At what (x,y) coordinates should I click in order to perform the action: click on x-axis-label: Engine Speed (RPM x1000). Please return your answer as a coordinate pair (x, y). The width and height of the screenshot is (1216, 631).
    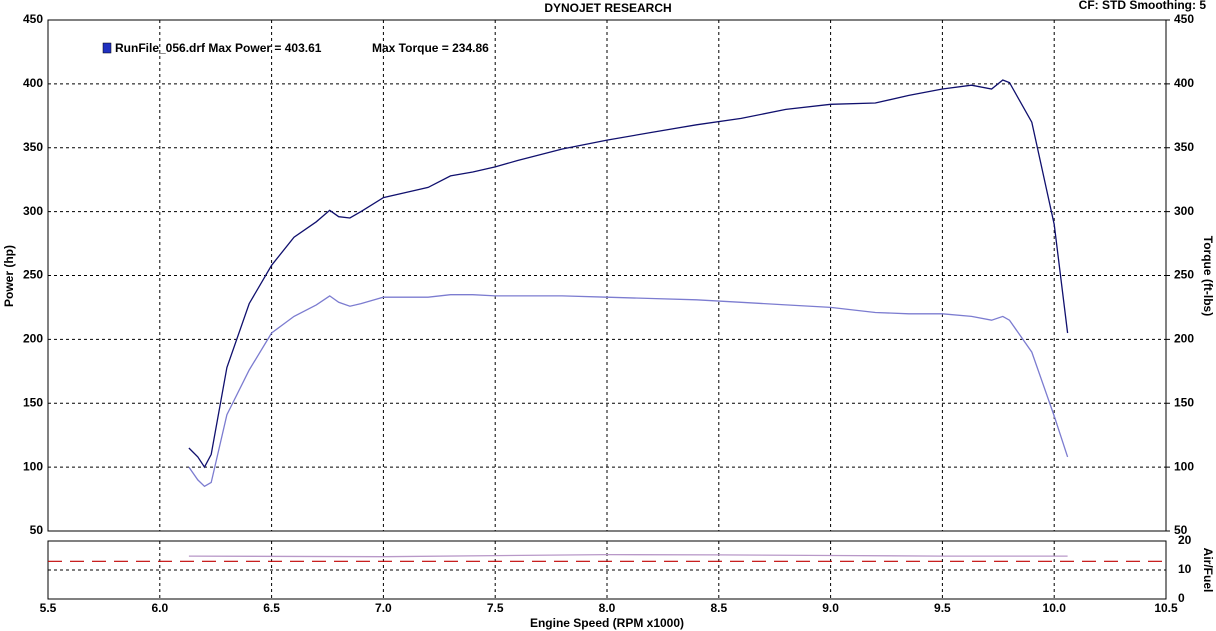
    Looking at the image, I should click on (607, 623).